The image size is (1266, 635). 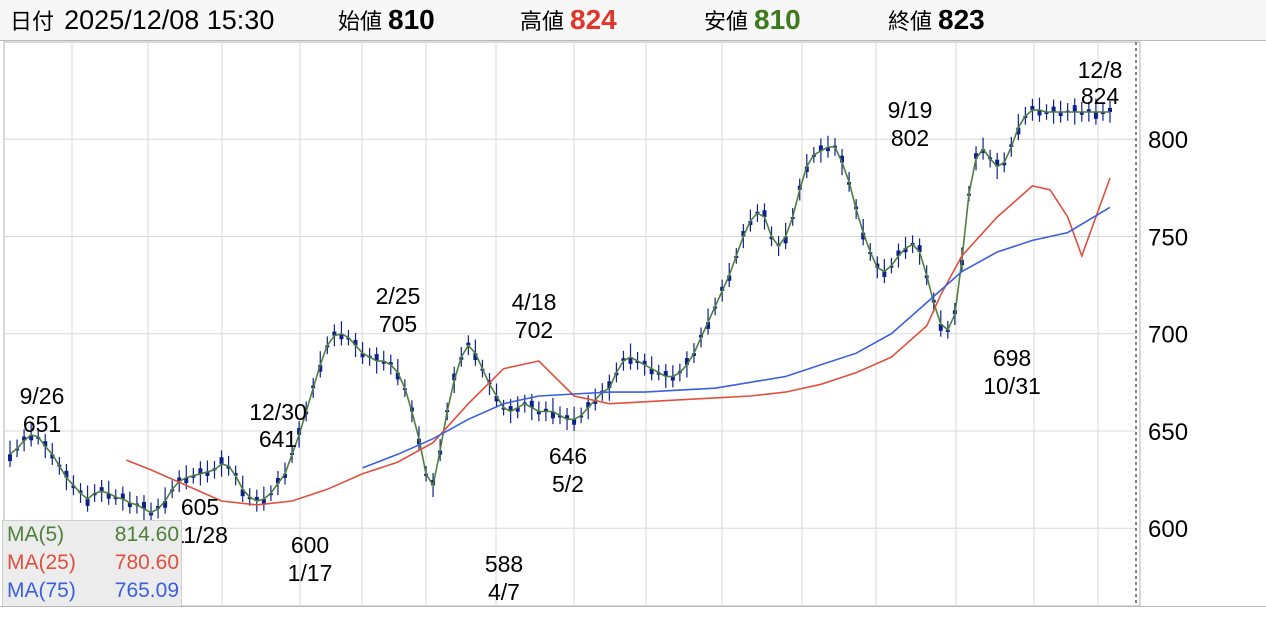 I want to click on annotation-value: 802, so click(x=910, y=138).